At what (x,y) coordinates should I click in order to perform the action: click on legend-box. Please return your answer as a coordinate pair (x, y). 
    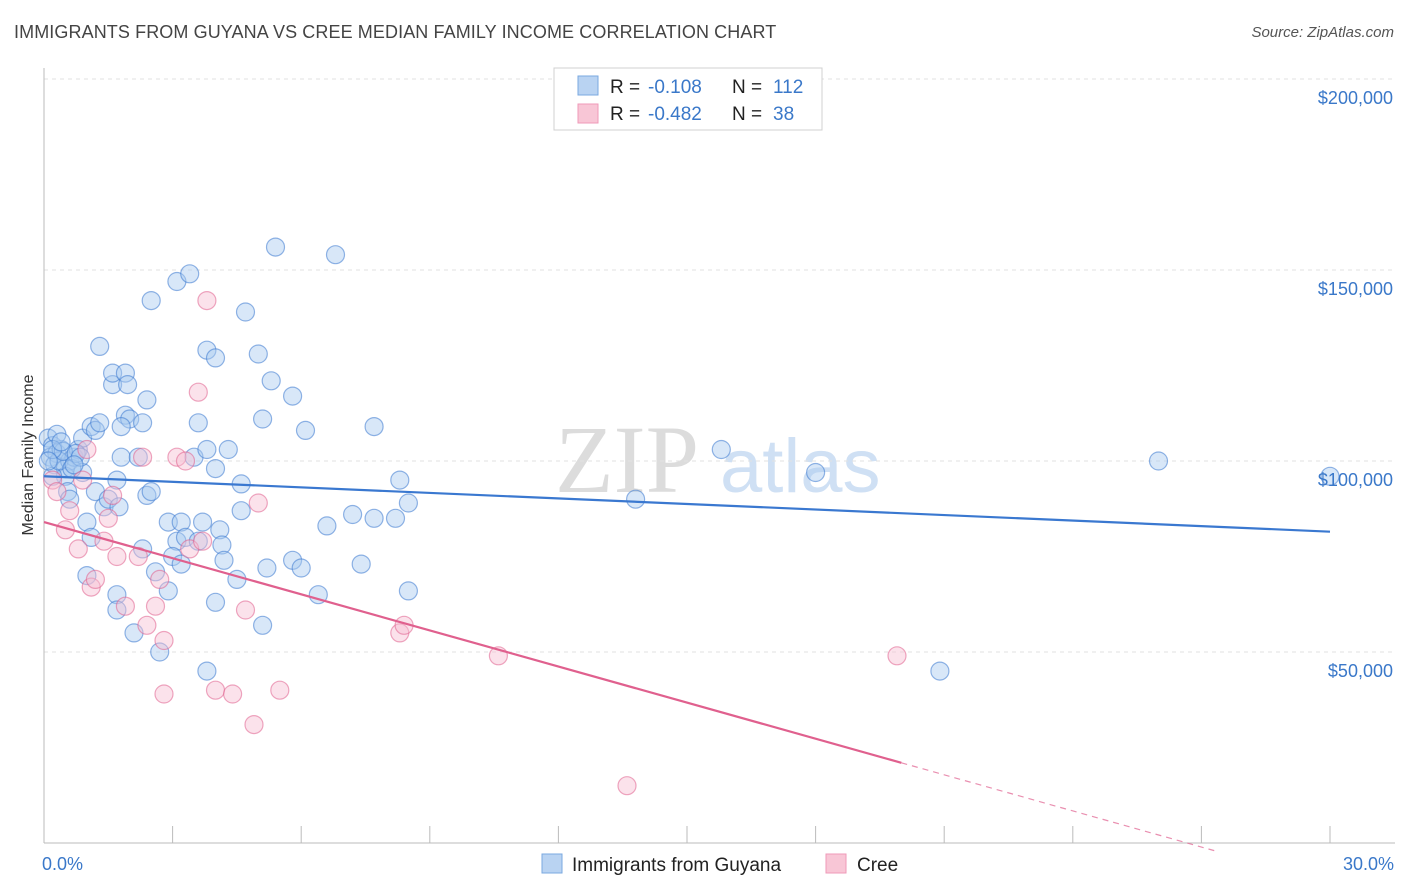
    Looking at the image, I should click on (688, 99).